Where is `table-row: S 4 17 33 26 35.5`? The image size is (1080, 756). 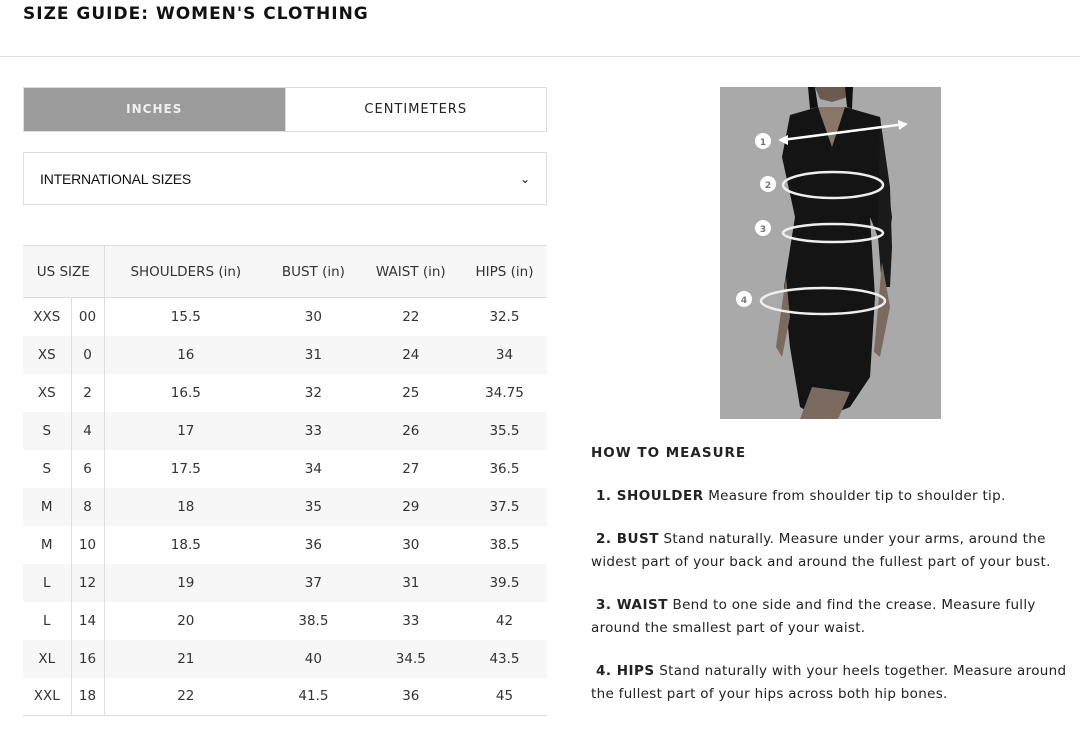 table-row: S 4 17 33 26 35.5 is located at coordinates (285, 430).